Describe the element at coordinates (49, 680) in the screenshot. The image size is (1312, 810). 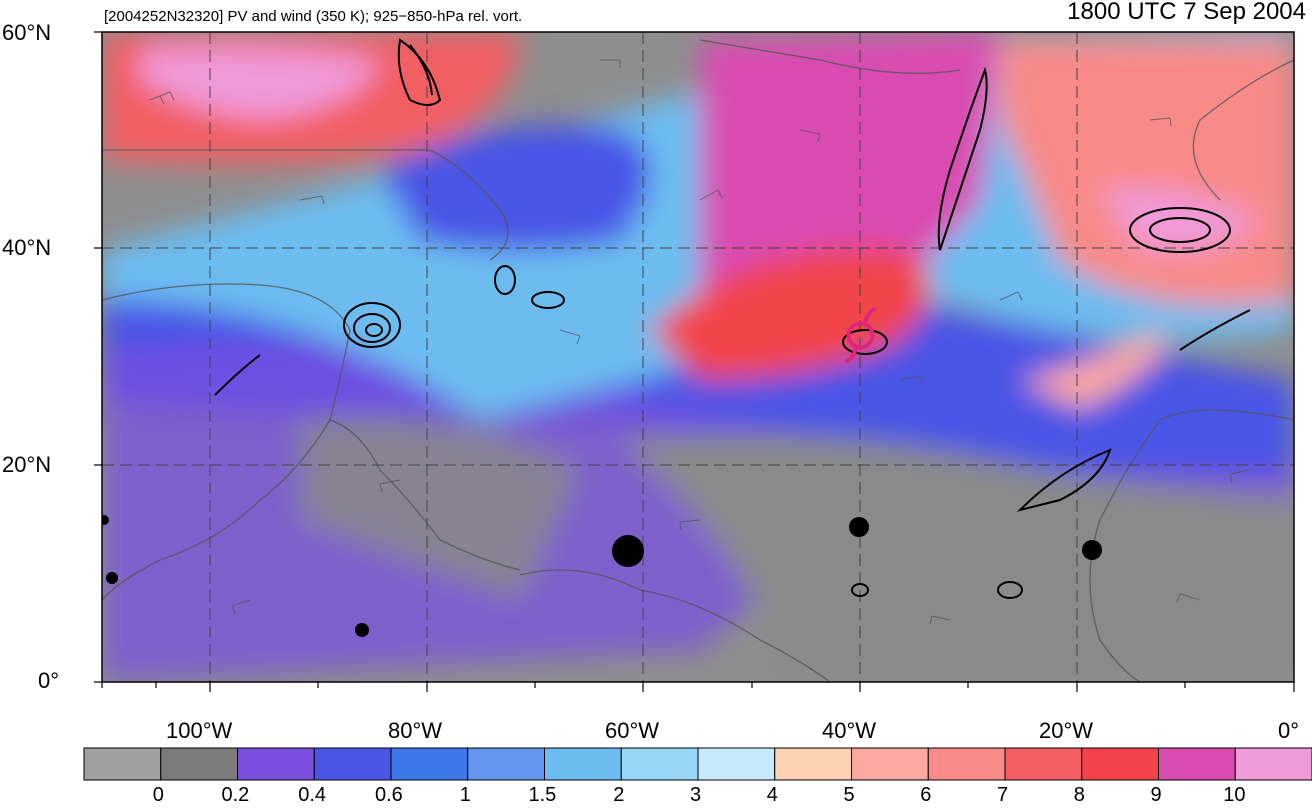
I see `lat-label-0: 0°` at that location.